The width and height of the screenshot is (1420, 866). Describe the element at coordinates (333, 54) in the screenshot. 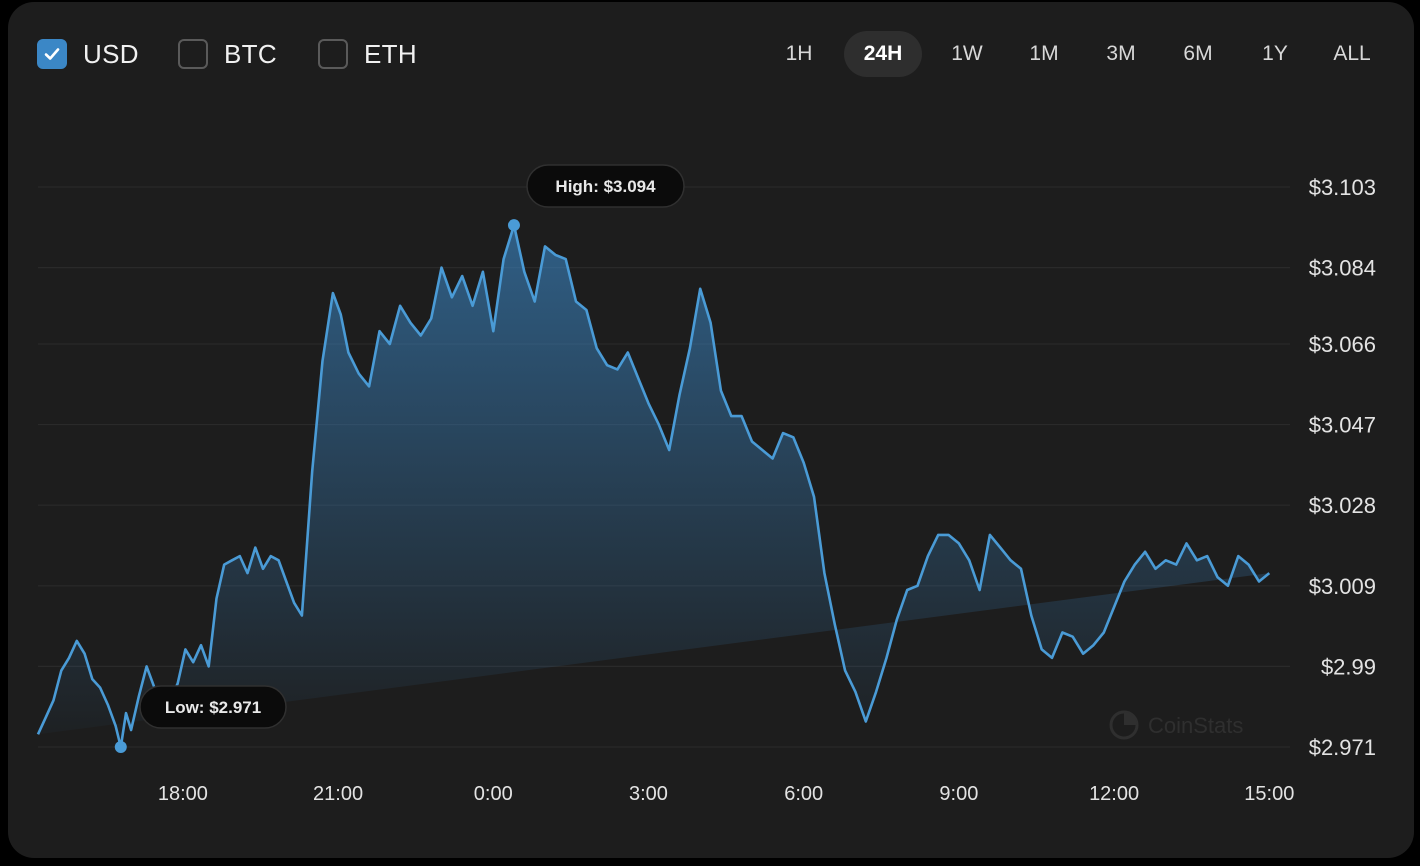

I see `eth-checkbox` at that location.